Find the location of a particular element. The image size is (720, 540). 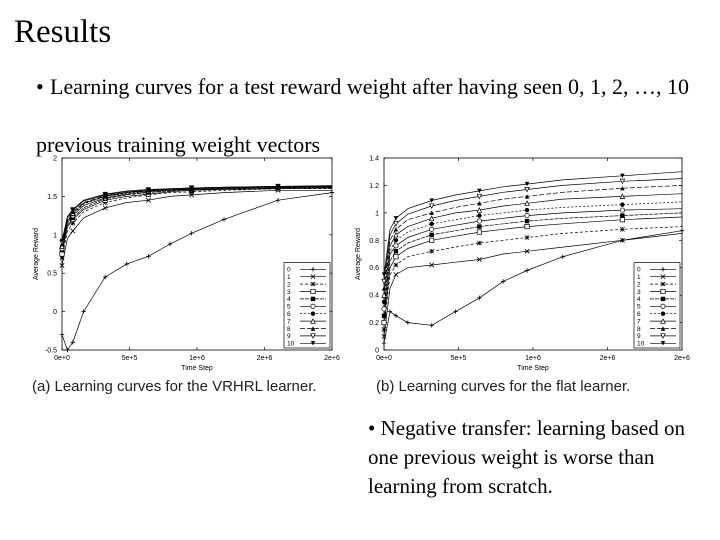

legend-label: 10 is located at coordinates (291, 344).